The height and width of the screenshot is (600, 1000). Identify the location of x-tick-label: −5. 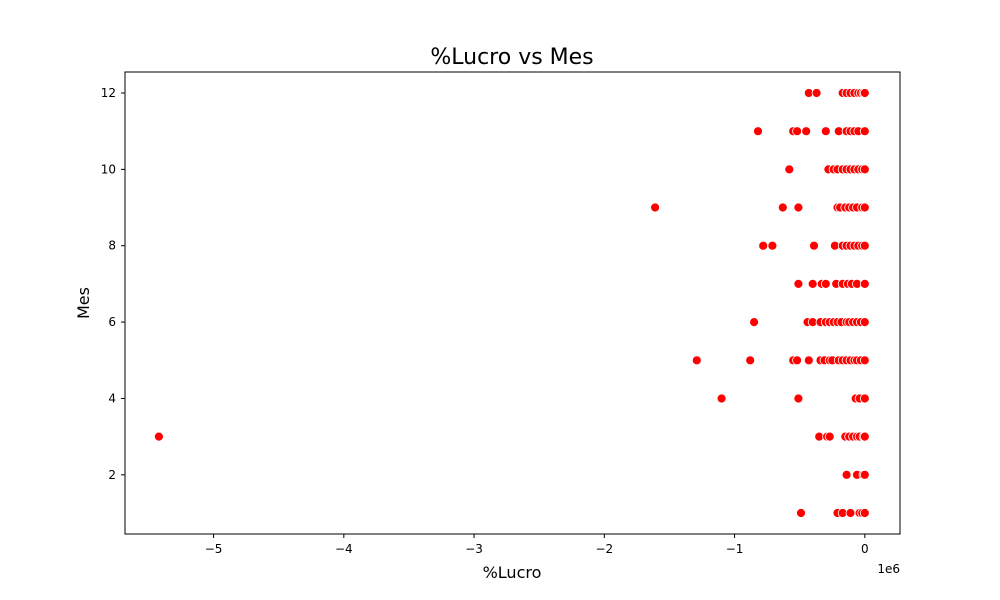
(214, 549).